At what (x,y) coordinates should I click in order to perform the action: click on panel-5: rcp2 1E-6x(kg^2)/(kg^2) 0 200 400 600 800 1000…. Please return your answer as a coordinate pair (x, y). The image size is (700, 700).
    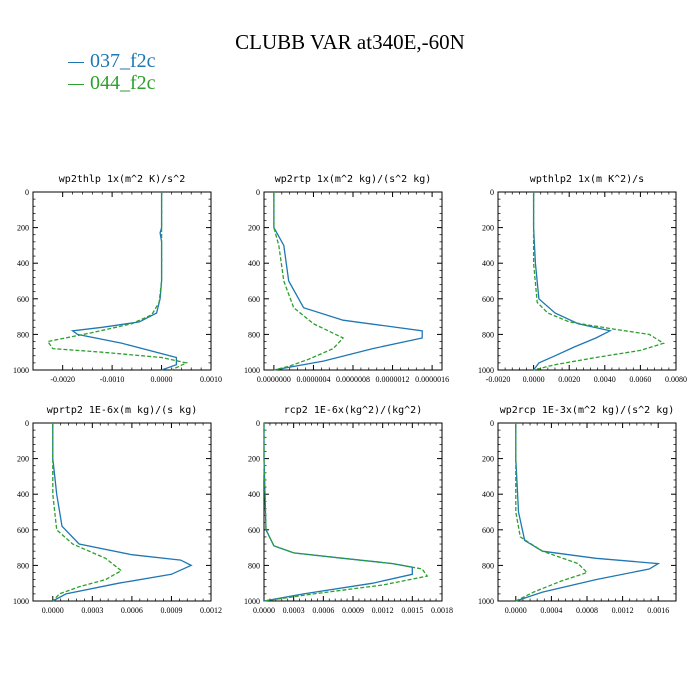
    Looking at the image, I should click on (348, 510).